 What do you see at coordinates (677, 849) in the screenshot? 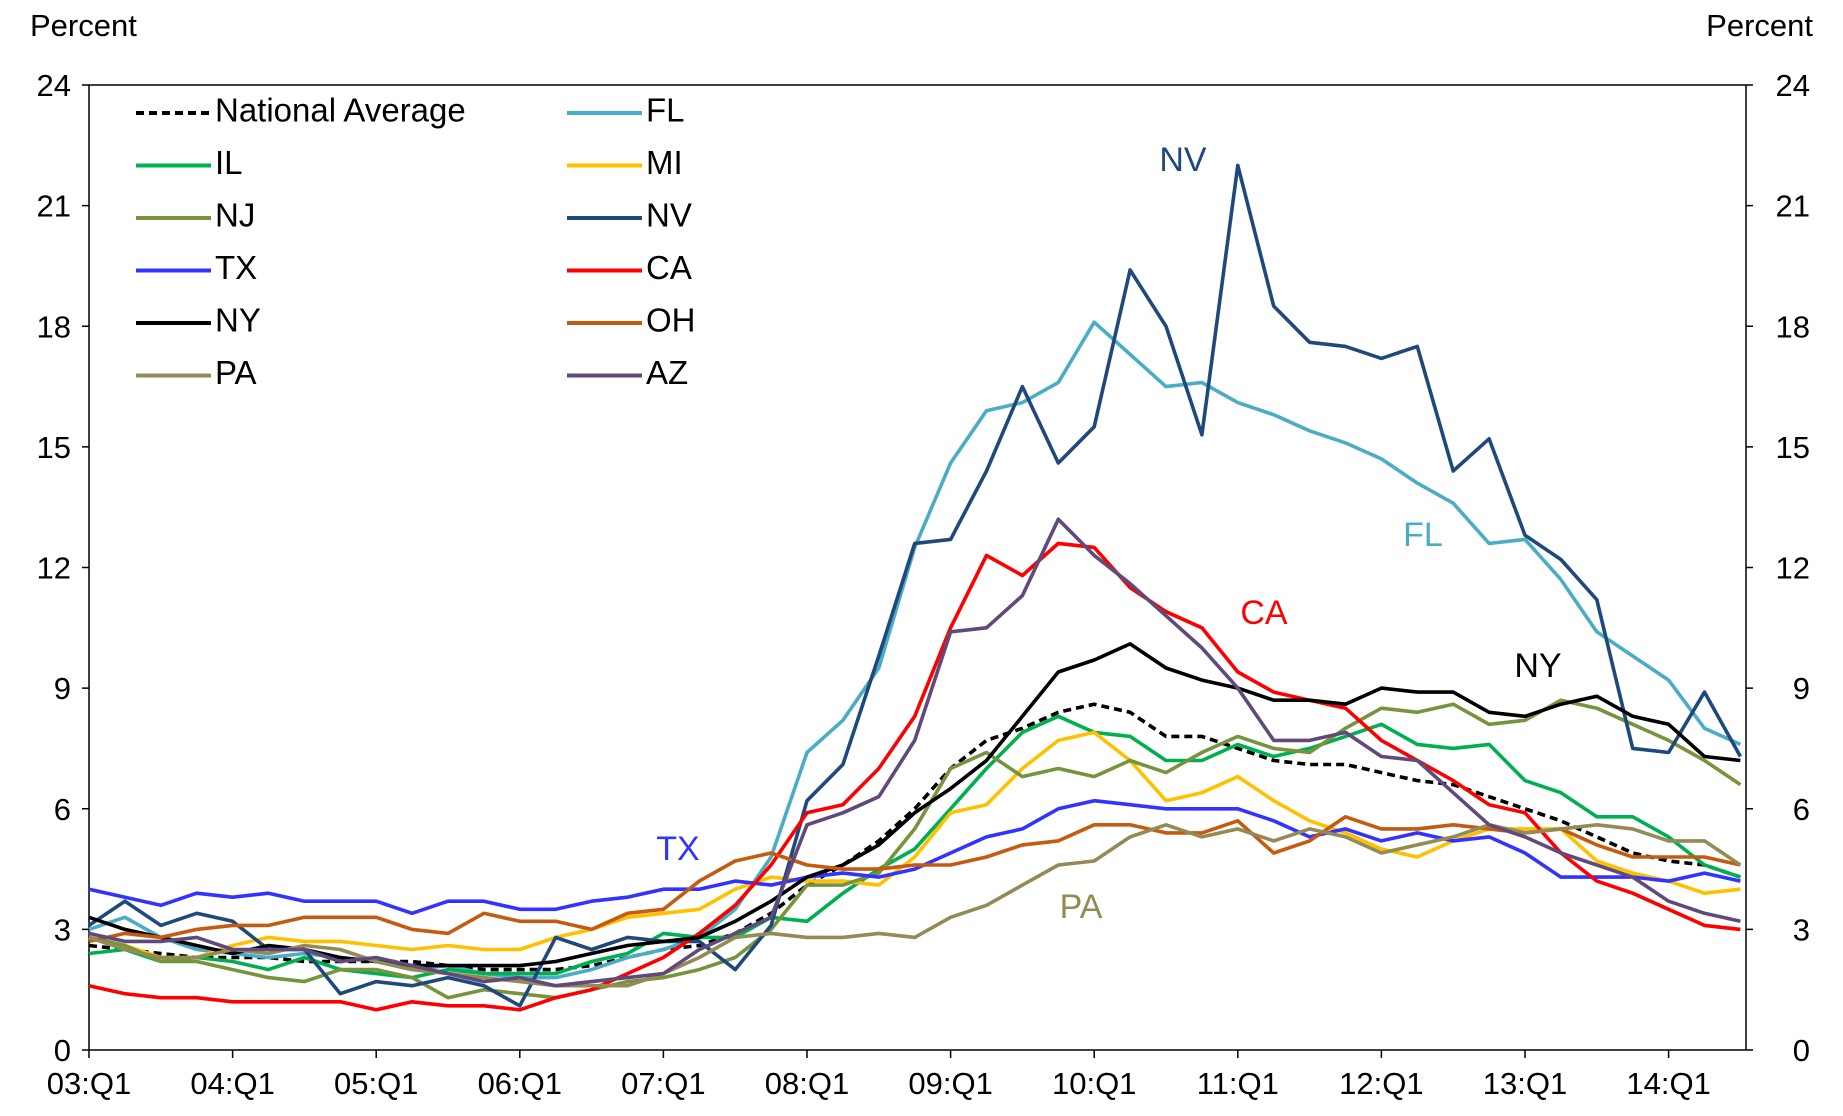
I see `annotation: TX` at bounding box center [677, 849].